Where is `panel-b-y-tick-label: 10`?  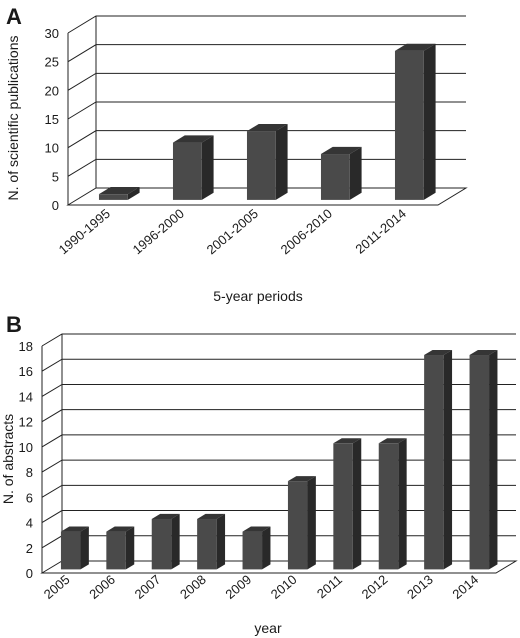 panel-b-y-tick-label: 10 is located at coordinates (26, 447).